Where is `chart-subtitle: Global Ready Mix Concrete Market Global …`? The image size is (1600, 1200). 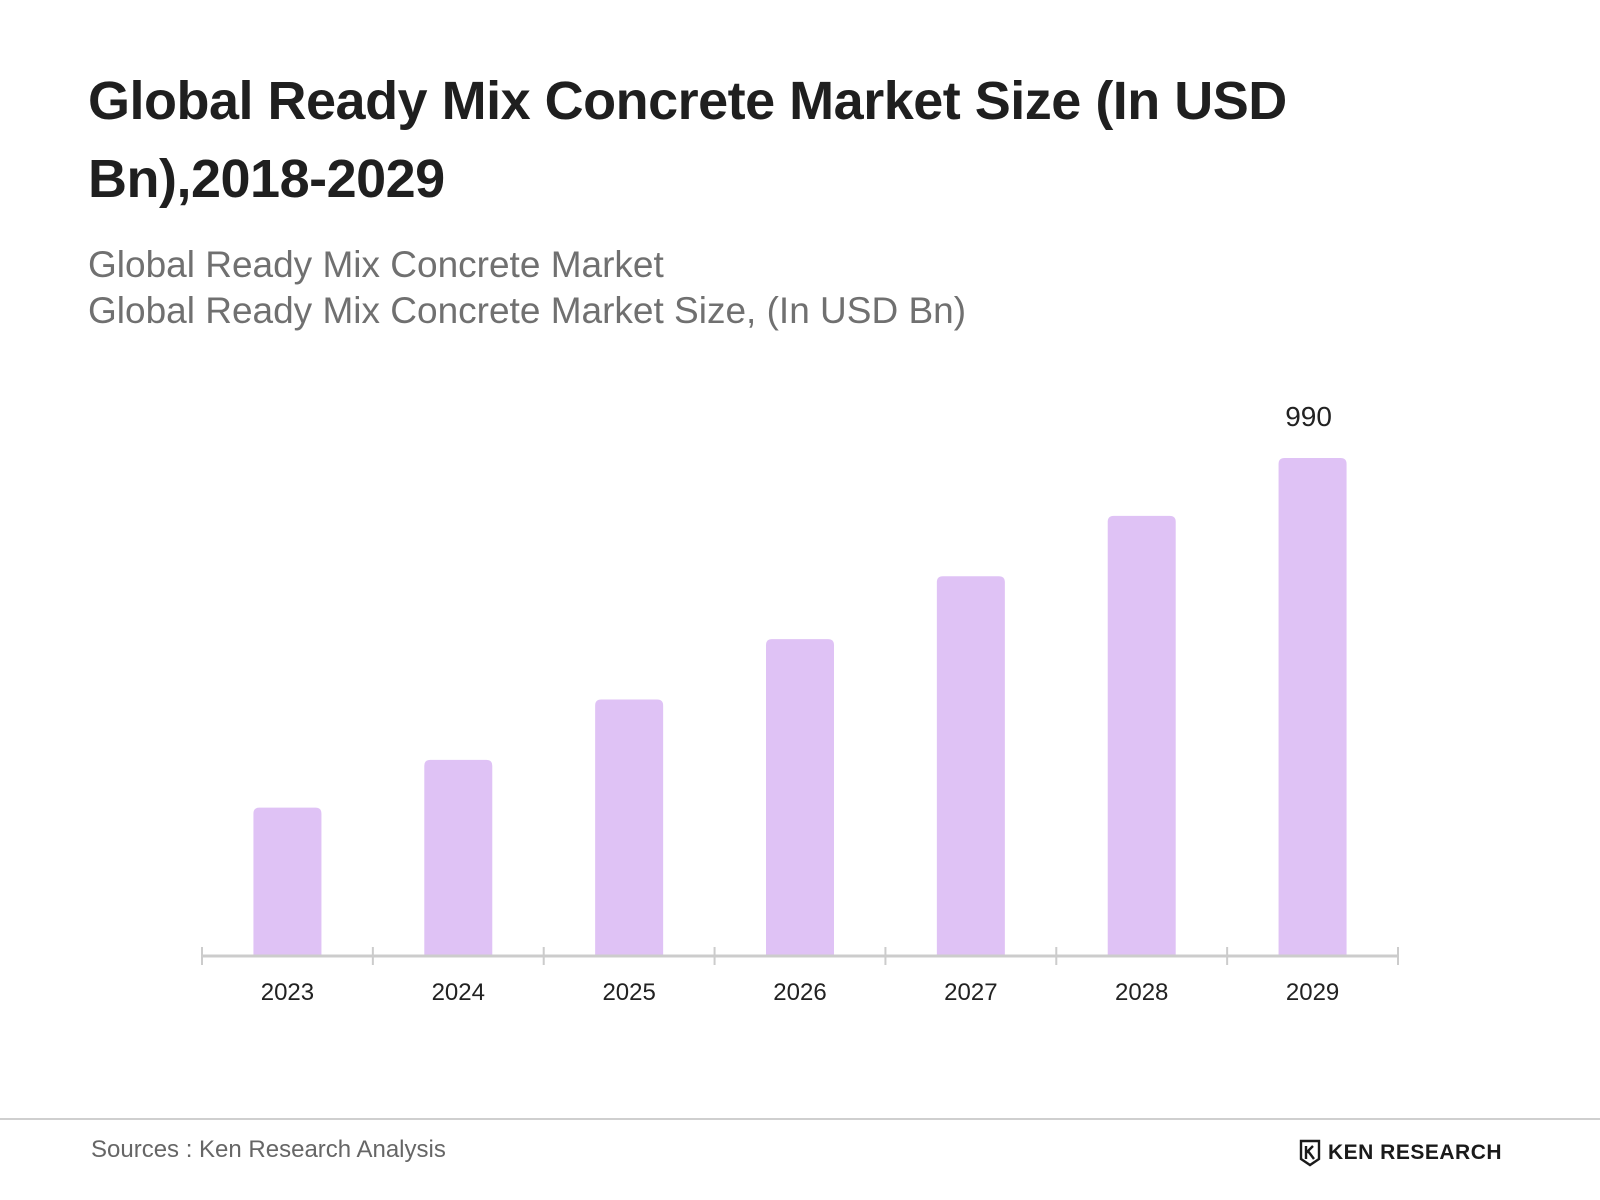
chart-subtitle: Global Ready Mix Concrete Market Global … is located at coordinates (738, 288).